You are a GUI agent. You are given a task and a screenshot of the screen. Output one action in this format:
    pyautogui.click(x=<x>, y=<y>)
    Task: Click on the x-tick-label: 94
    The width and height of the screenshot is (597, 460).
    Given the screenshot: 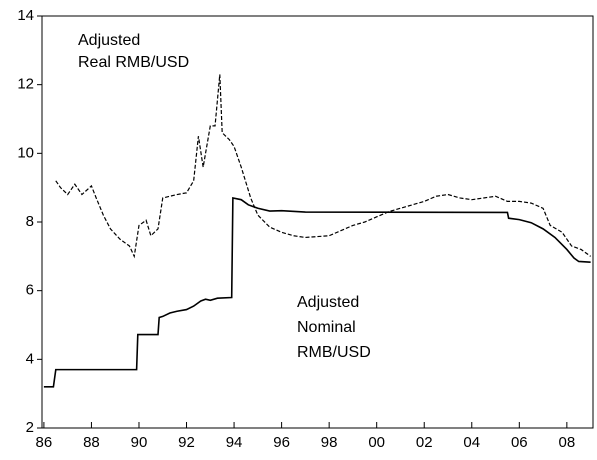 What is the action you would take?
    pyautogui.click(x=234, y=442)
    